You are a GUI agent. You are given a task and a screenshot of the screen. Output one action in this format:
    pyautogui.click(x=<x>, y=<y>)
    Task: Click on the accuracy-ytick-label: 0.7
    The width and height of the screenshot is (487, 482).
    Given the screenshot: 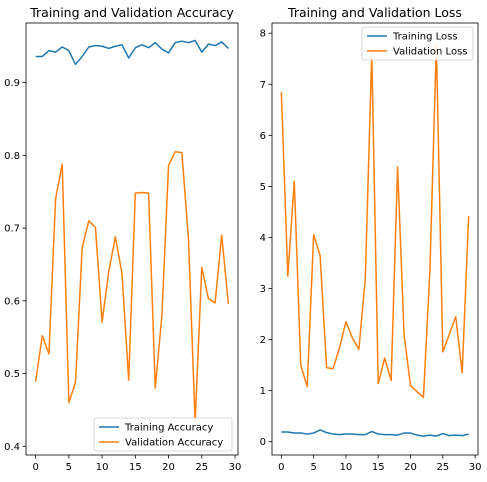 What is the action you would take?
    pyautogui.click(x=12, y=229)
    